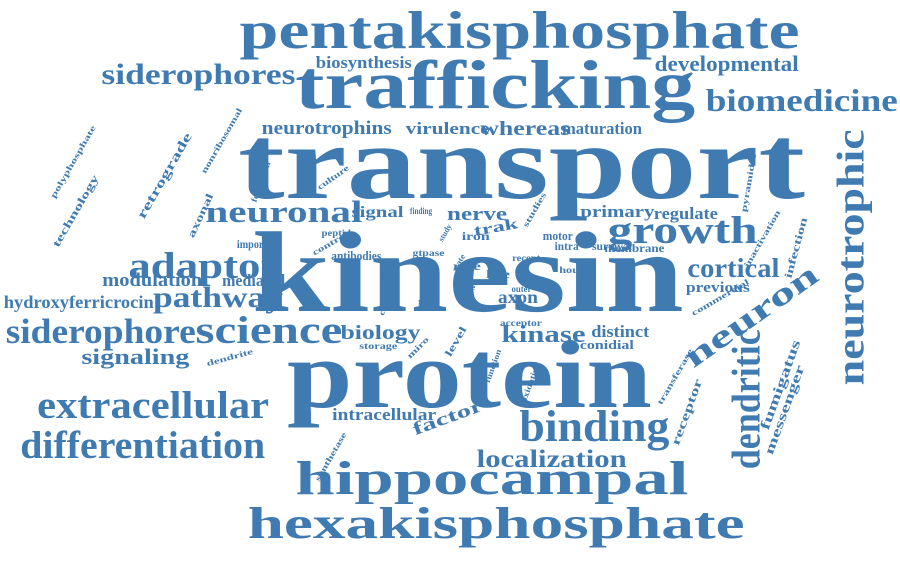 Image resolution: width=900 pixels, height=563 pixels. I want to click on word-modulation: modulation, so click(151, 280).